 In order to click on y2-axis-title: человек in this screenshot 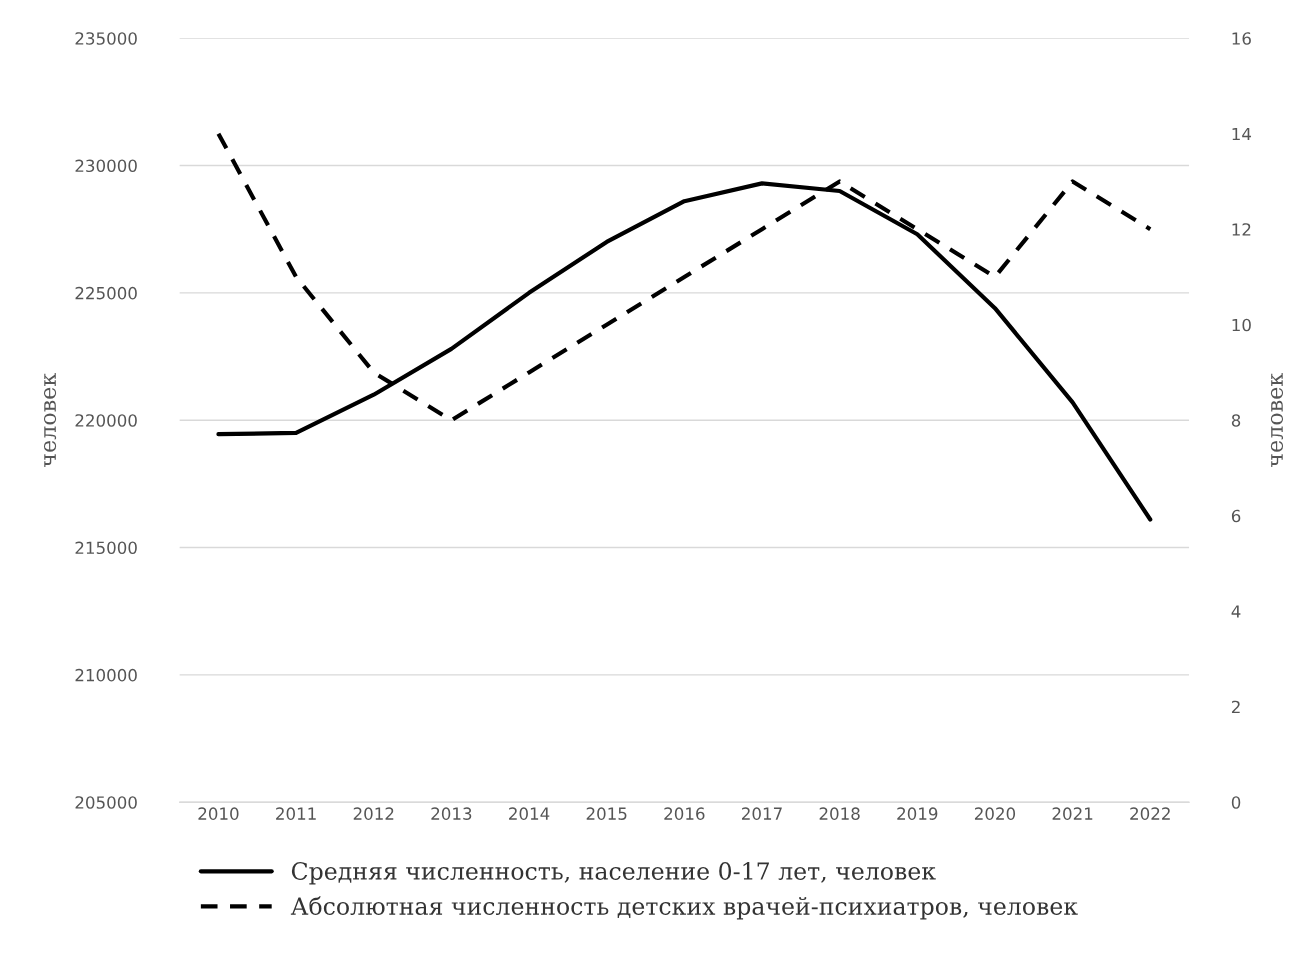, I will do `click(1277, 420)`.